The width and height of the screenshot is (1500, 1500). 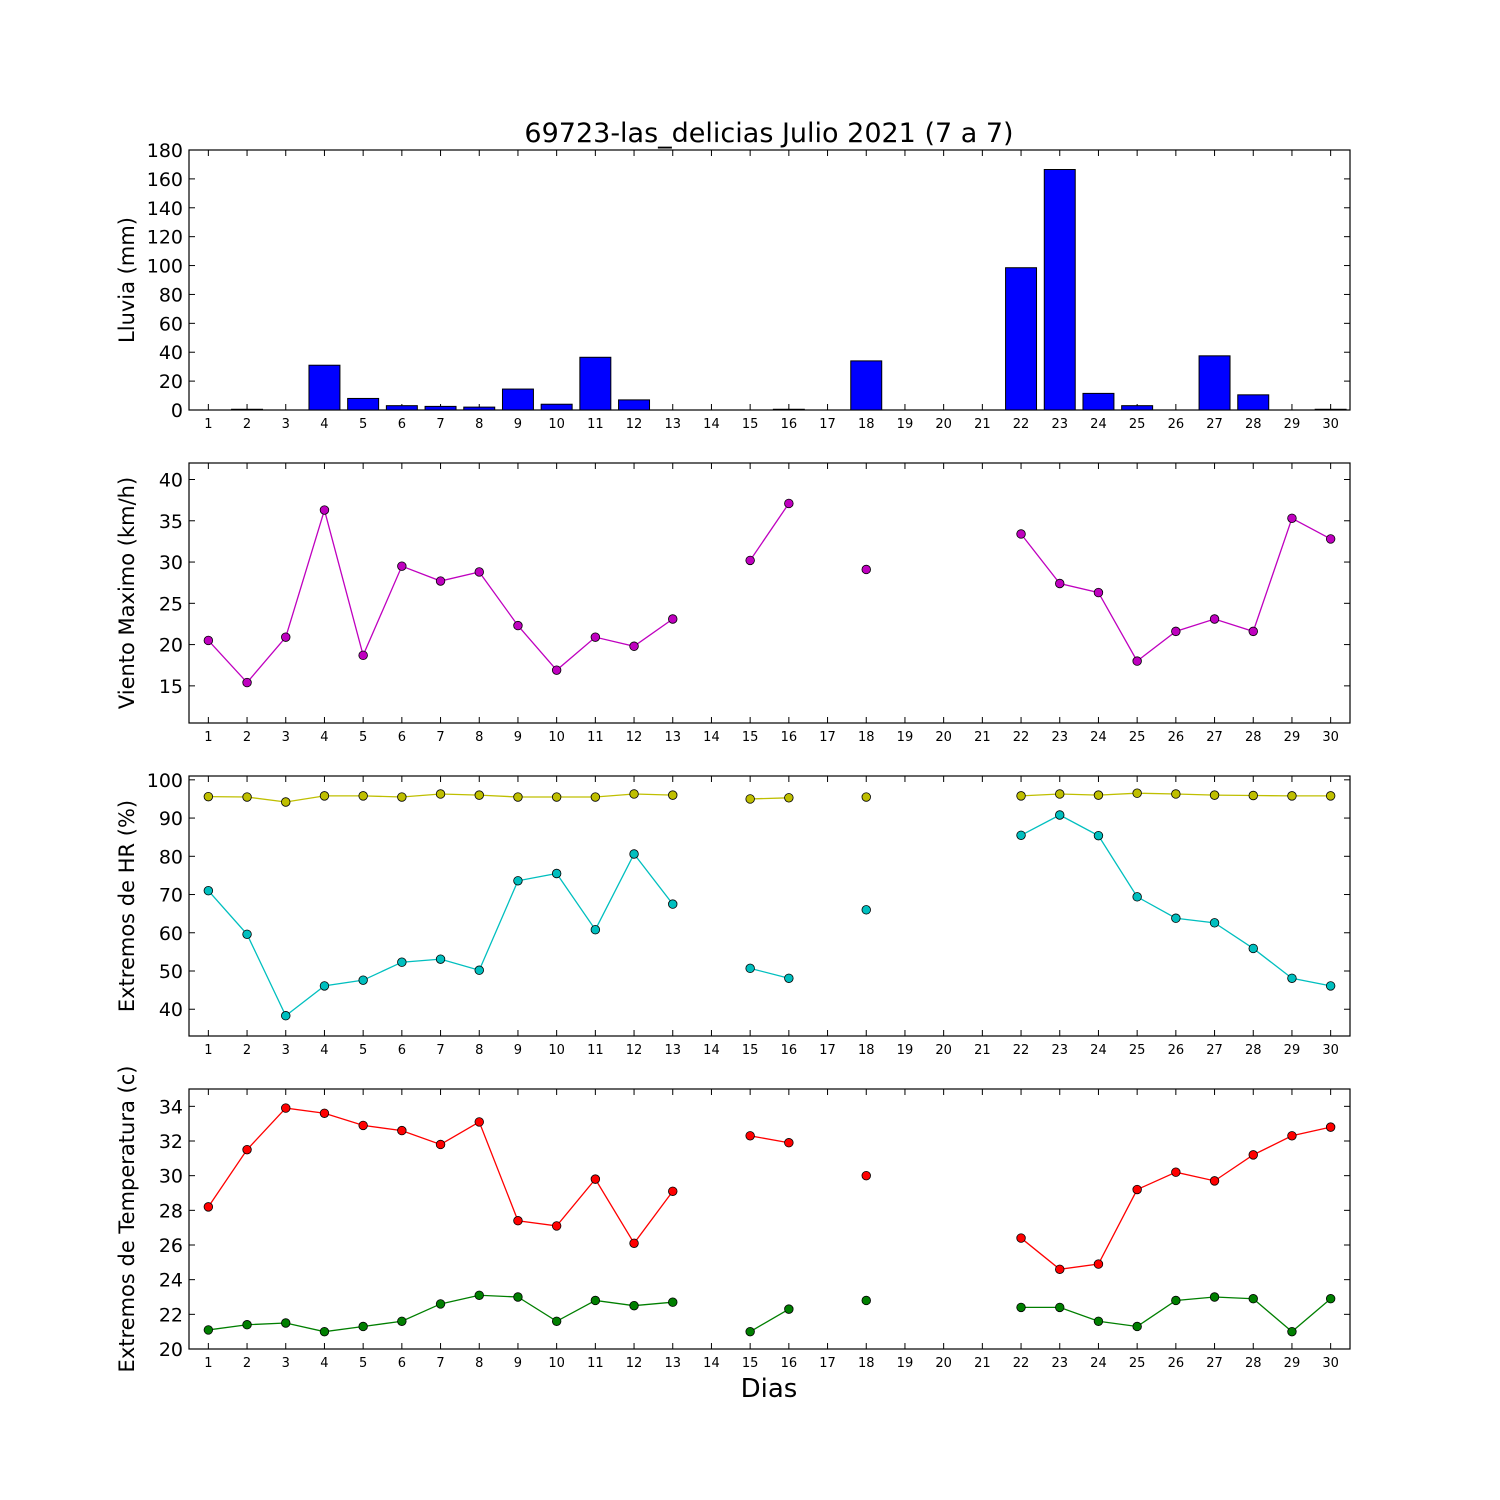 What do you see at coordinates (165, 151) in the screenshot?
I see `y-tick-label: 180` at bounding box center [165, 151].